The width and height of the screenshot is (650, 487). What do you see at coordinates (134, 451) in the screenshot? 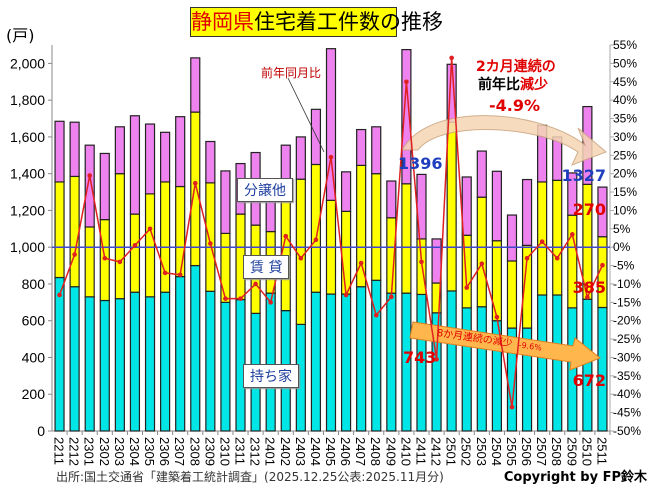
I see `x-tick-label: 2304` at bounding box center [134, 451].